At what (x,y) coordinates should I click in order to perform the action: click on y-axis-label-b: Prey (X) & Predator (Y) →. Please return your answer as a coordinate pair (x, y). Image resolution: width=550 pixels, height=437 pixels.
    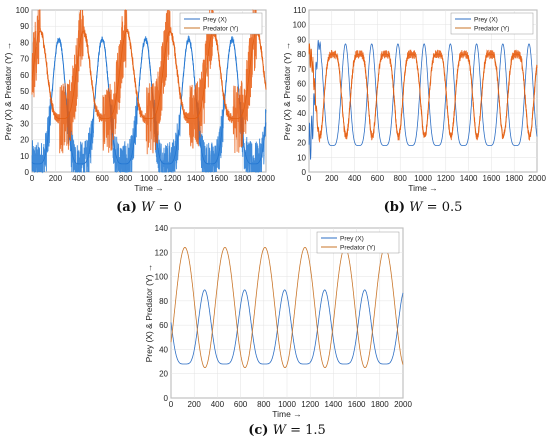
    Looking at the image, I should click on (287, 91).